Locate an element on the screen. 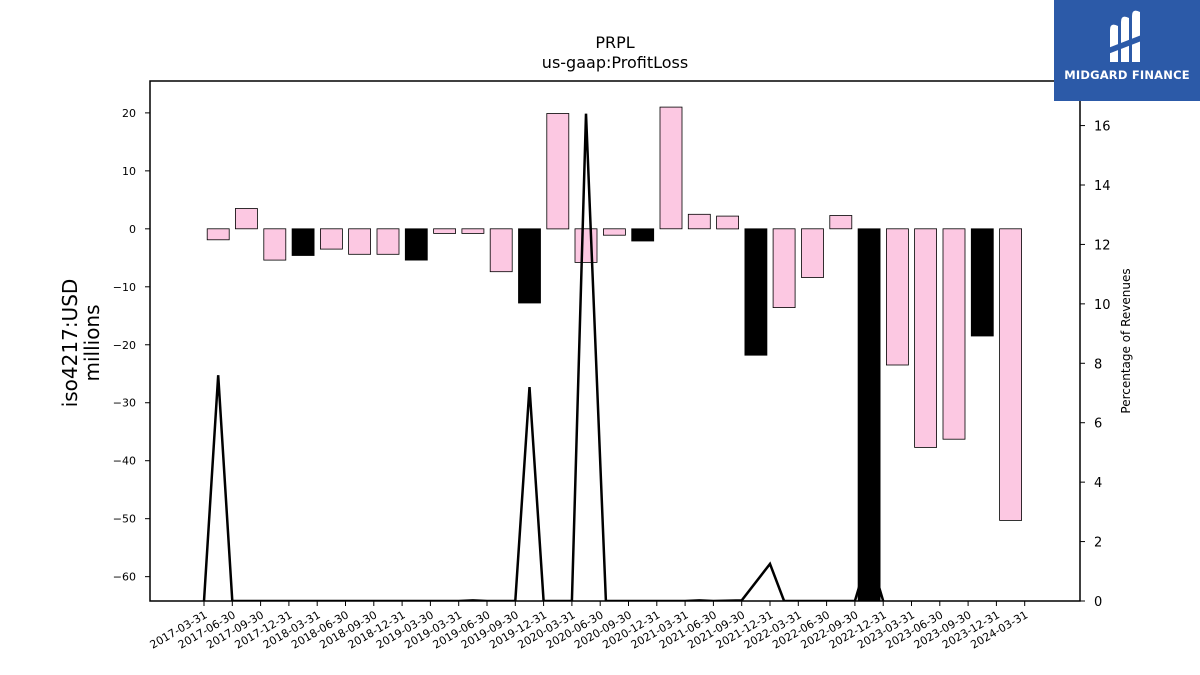  y2-tick-label: 6 is located at coordinates (1098, 424).